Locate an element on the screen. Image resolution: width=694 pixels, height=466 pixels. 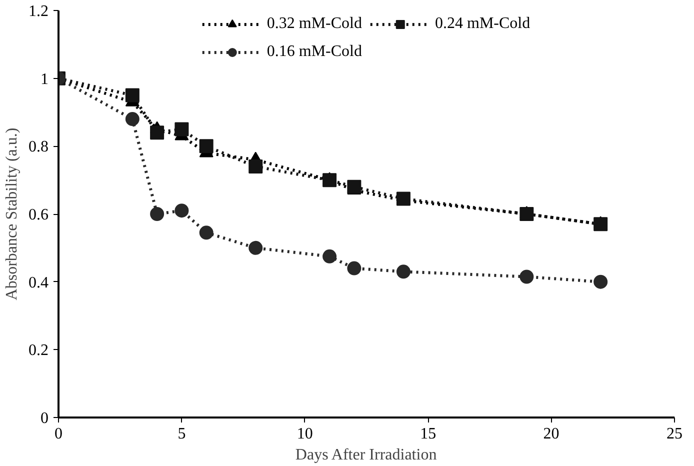
y-tick-label: 0.8 is located at coordinates (38, 147).